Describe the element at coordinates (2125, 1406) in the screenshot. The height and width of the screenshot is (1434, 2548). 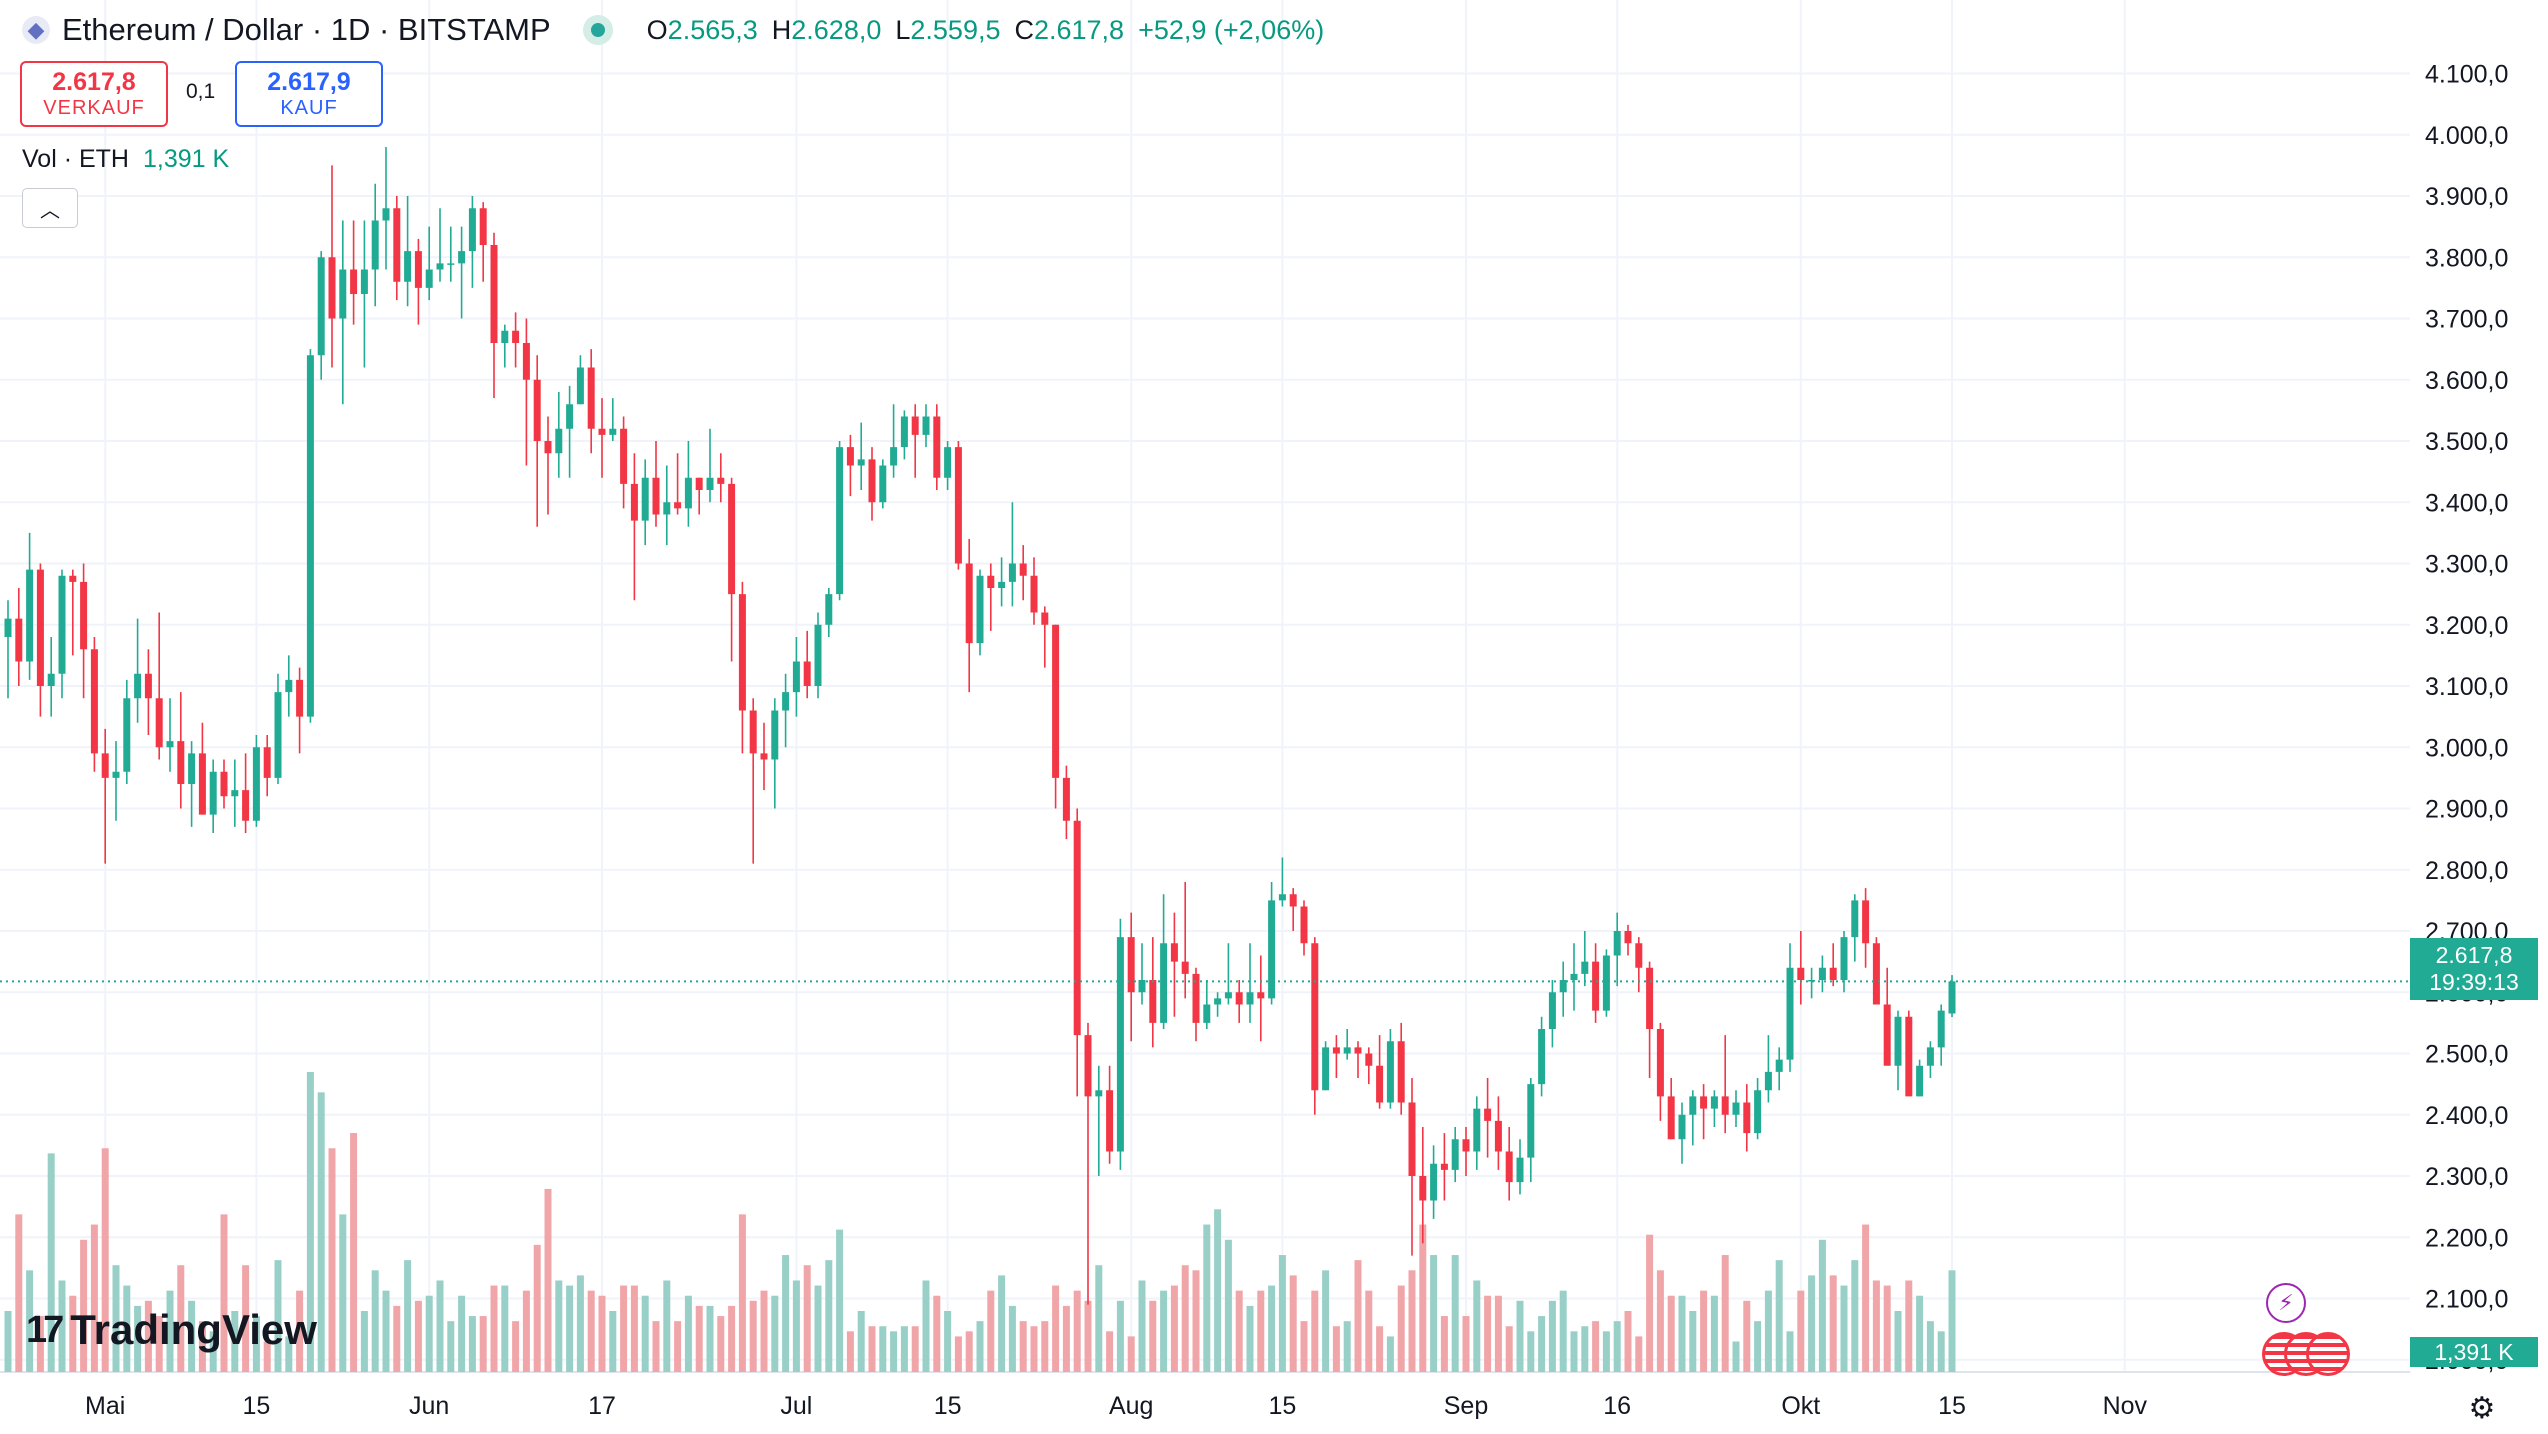
I see `x-tick-label: Nov` at that location.